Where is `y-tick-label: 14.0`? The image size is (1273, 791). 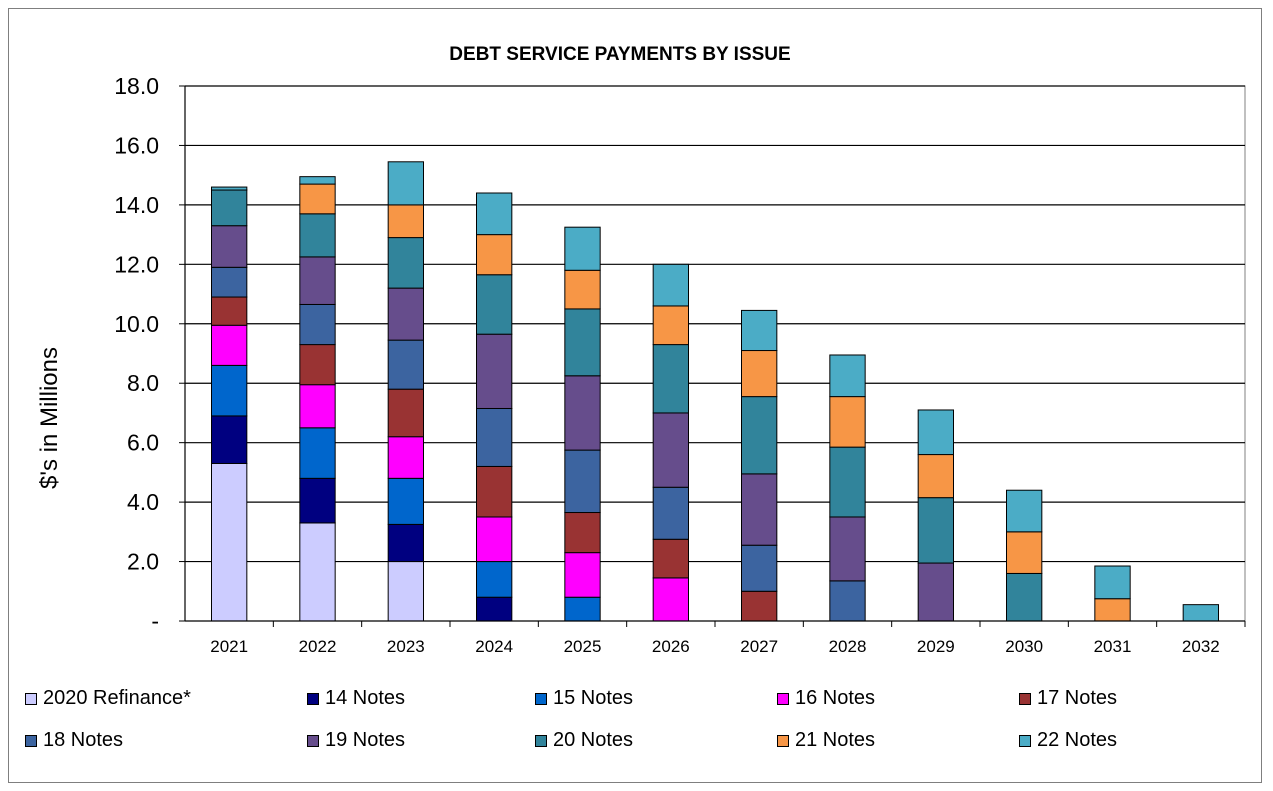 y-tick-label: 14.0 is located at coordinates (136, 205).